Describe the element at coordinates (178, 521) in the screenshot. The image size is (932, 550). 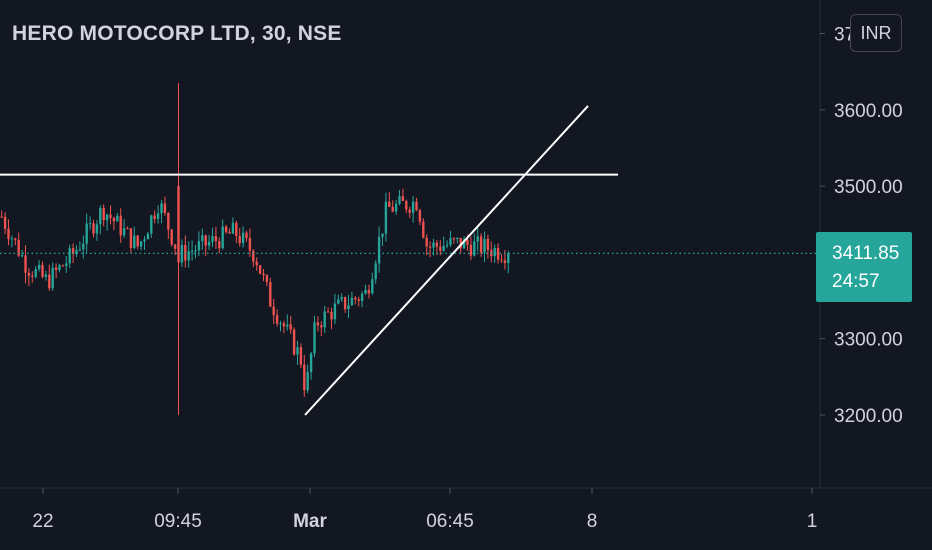
I see `x-tick-label: 09:45` at that location.